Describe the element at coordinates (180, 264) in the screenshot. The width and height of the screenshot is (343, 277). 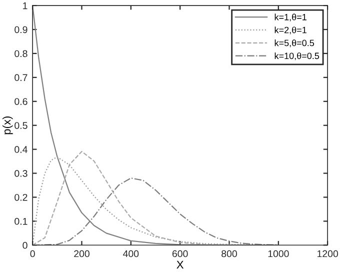
I see `x-axis-title: X` at that location.